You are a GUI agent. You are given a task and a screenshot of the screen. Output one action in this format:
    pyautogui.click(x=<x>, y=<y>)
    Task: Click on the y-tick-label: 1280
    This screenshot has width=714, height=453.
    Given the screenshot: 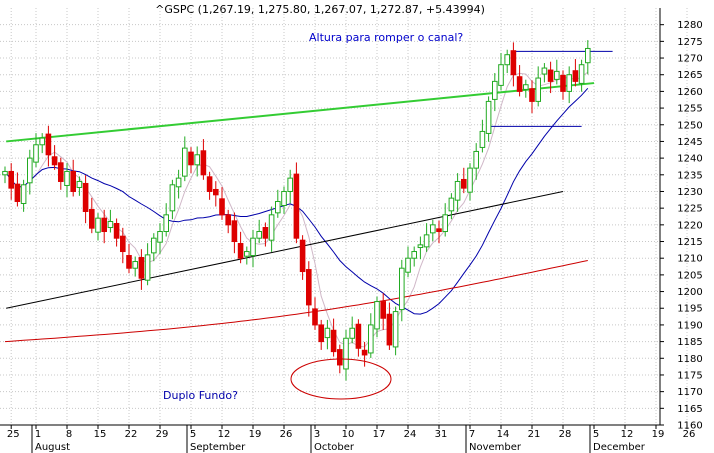 What is the action you would take?
    pyautogui.click(x=689, y=25)
    